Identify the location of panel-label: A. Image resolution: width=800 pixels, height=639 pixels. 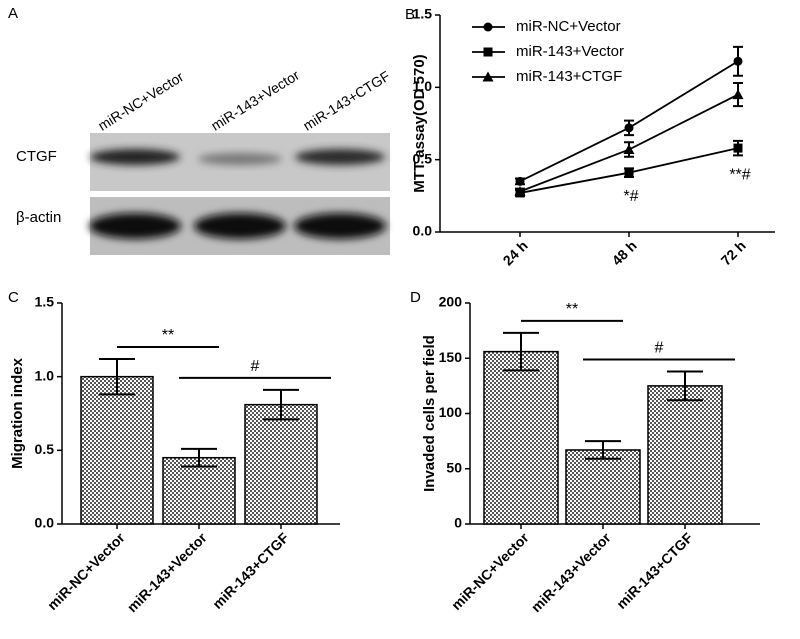
(13, 13).